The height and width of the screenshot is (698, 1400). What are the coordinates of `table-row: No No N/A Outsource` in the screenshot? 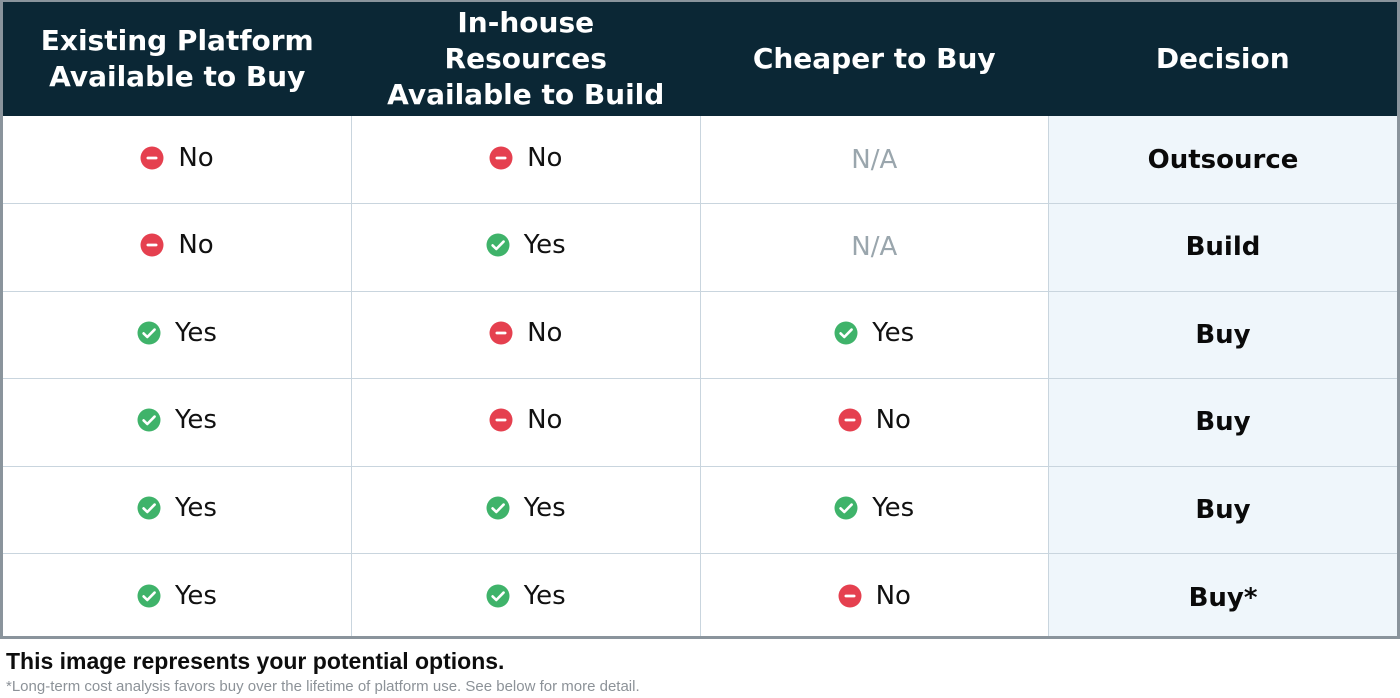 It's located at (700, 160).